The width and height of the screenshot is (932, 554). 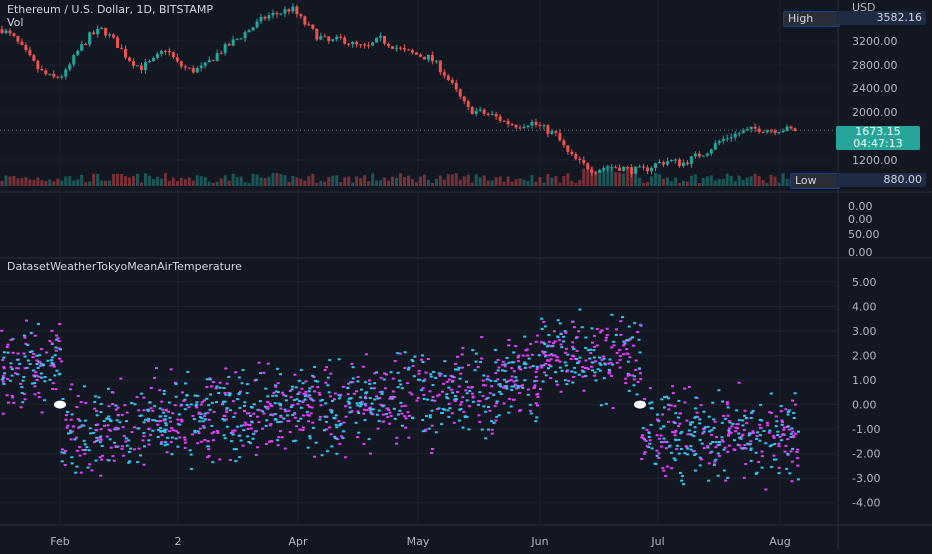 What do you see at coordinates (875, 88) in the screenshot?
I see `price-tick: 2400.00` at bounding box center [875, 88].